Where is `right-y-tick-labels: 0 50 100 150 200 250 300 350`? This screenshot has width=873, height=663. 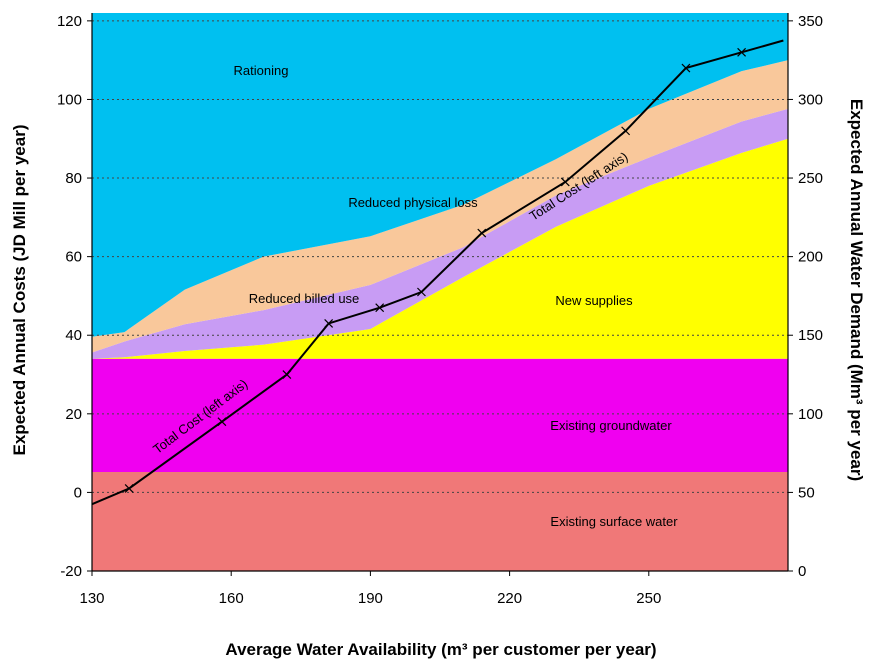
right-y-tick-labels: 0 50 100 150 200 250 300 350 is located at coordinates (805, 296).